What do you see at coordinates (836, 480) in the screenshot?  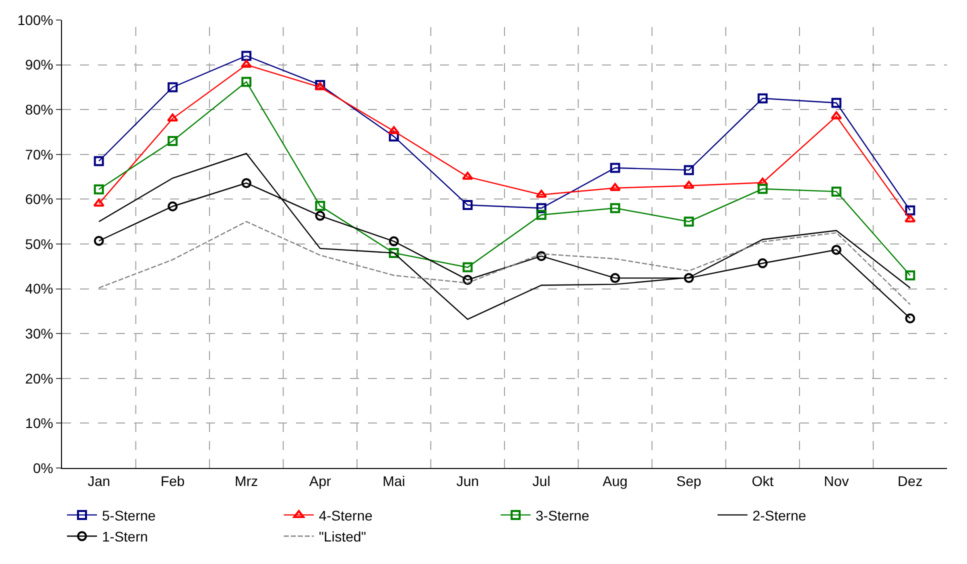 I see `x-tick-label: Nov` at bounding box center [836, 480].